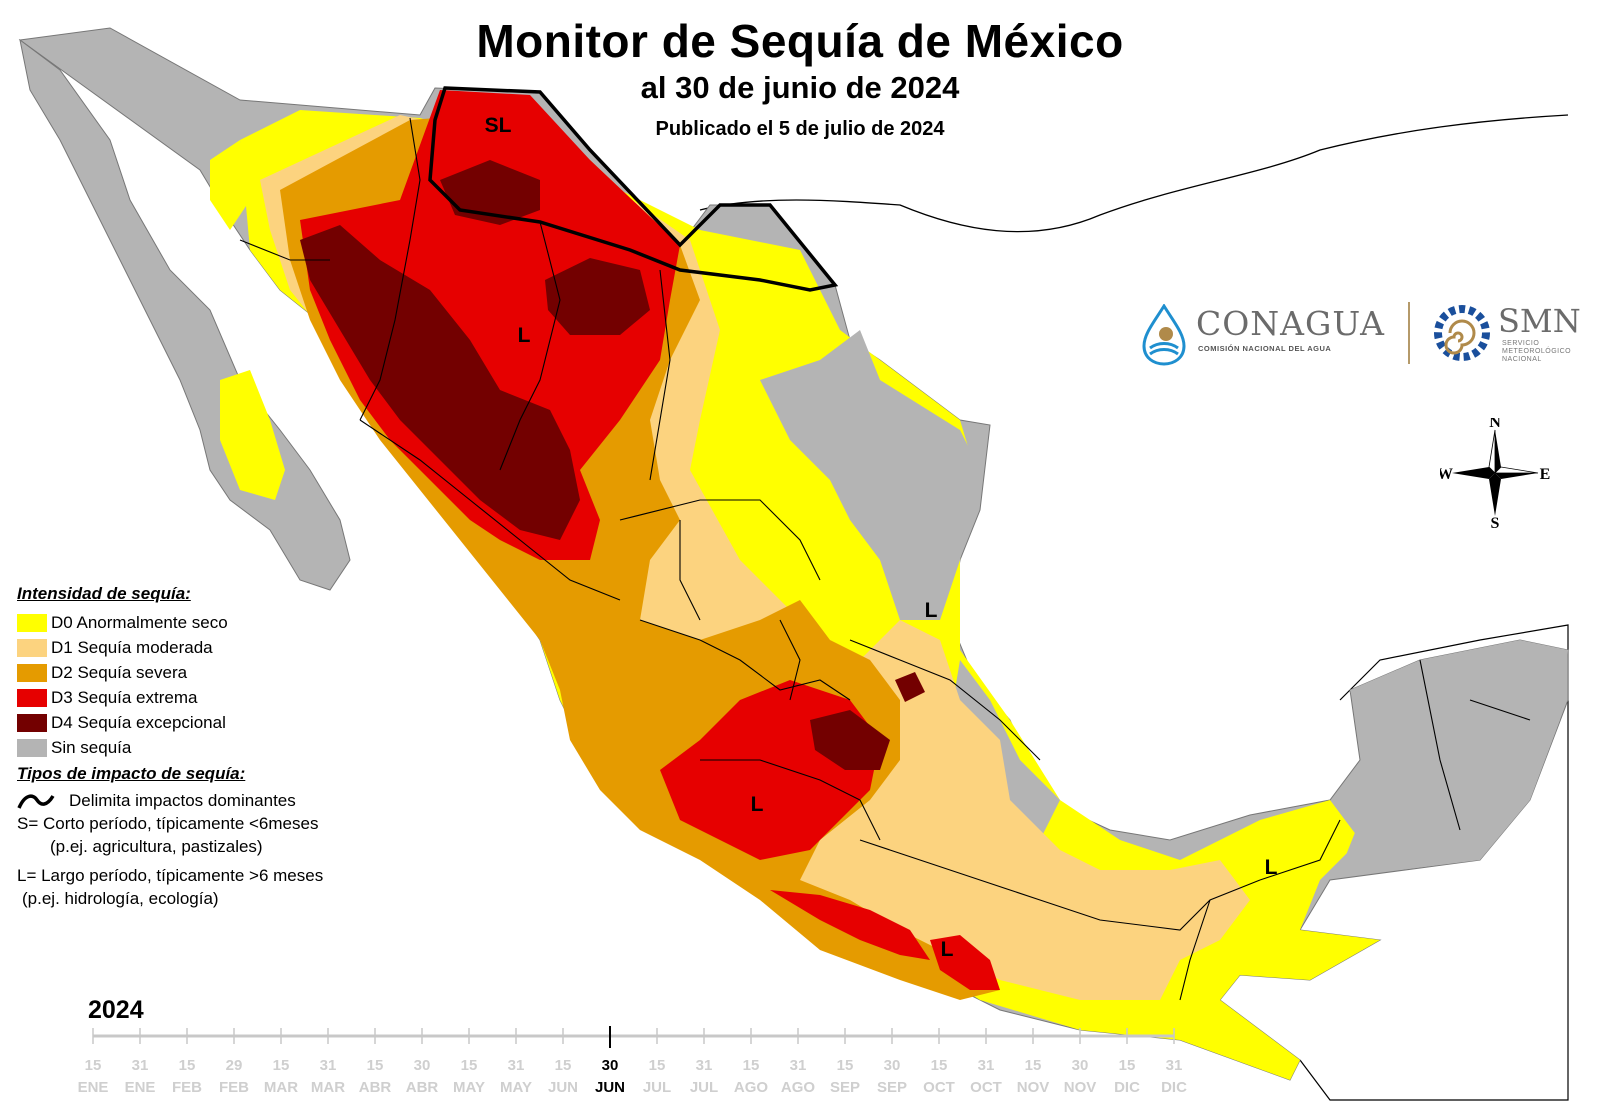 This screenshot has width=1600, height=1114. What do you see at coordinates (1290, 323) in the screenshot?
I see `conagua-name: CONAGUA` at bounding box center [1290, 323].